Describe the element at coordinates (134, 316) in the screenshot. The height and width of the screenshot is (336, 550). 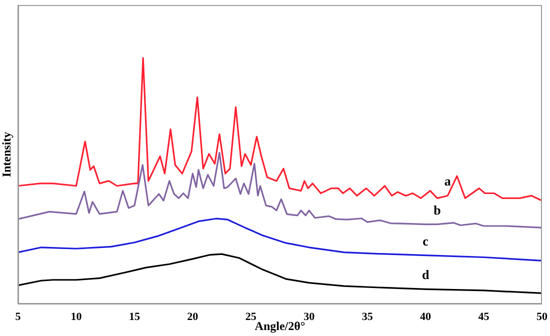
I see `x-tick-label: 15` at that location.